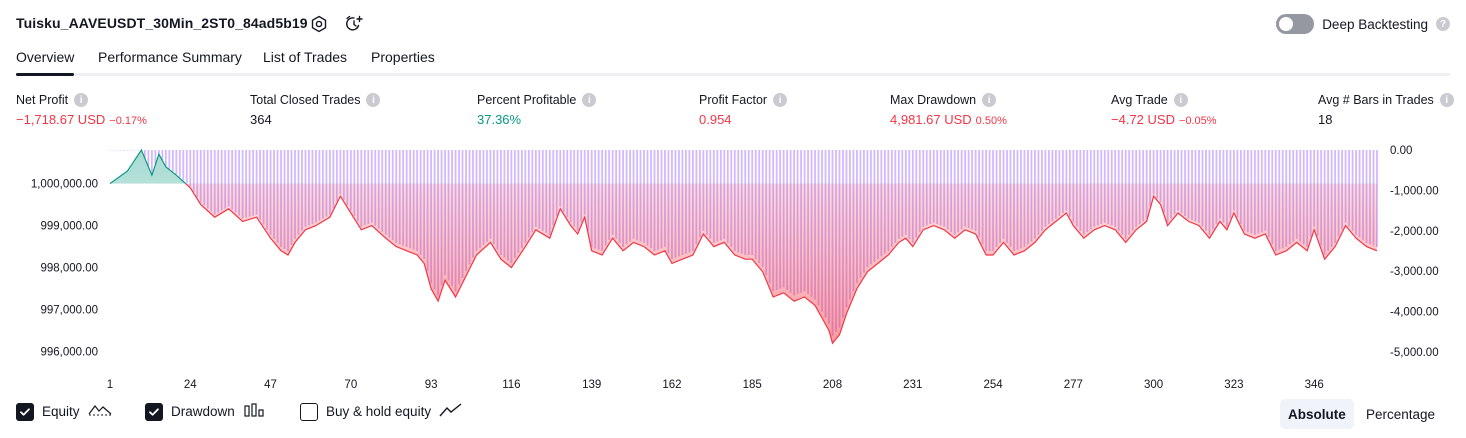 The image size is (1466, 438). What do you see at coordinates (45, 62) in the screenshot?
I see `tab-overview: Overview` at bounding box center [45, 62].